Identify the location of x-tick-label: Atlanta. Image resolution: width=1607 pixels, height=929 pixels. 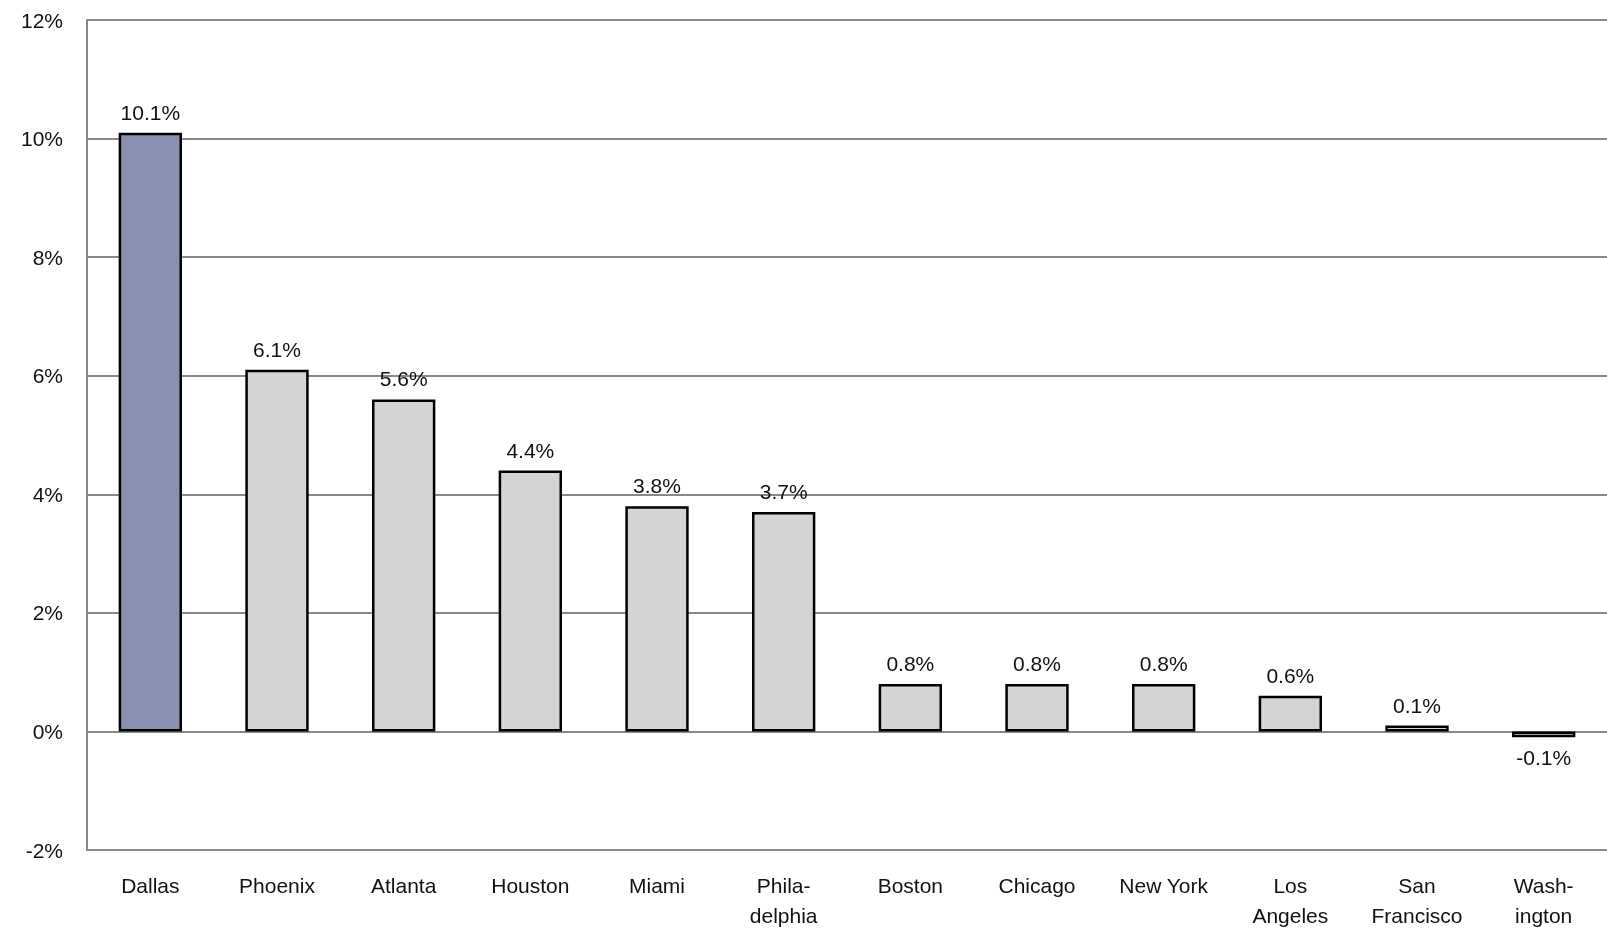
(403, 885).